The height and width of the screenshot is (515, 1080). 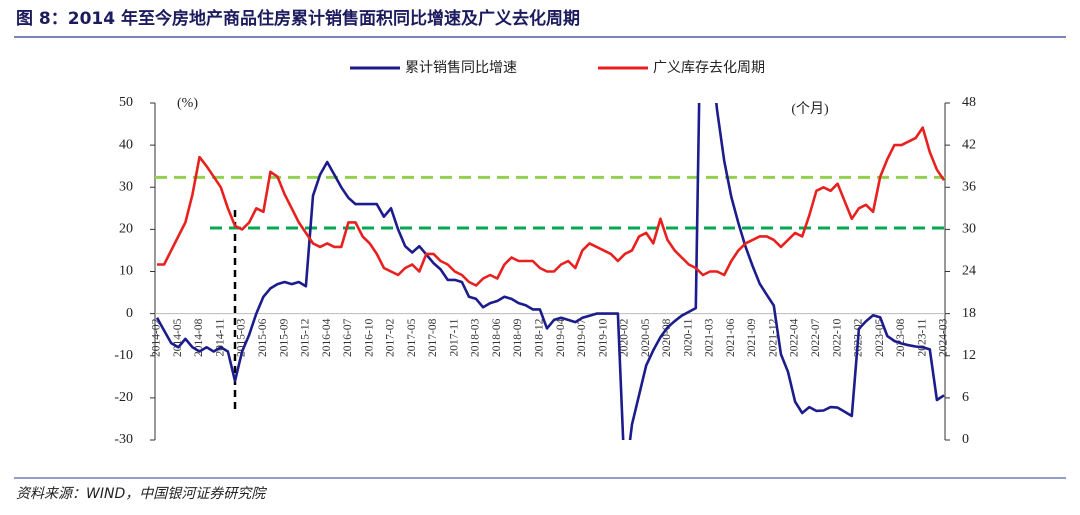 I want to click on x-tick-label: 2014-05, so click(x=178, y=337).